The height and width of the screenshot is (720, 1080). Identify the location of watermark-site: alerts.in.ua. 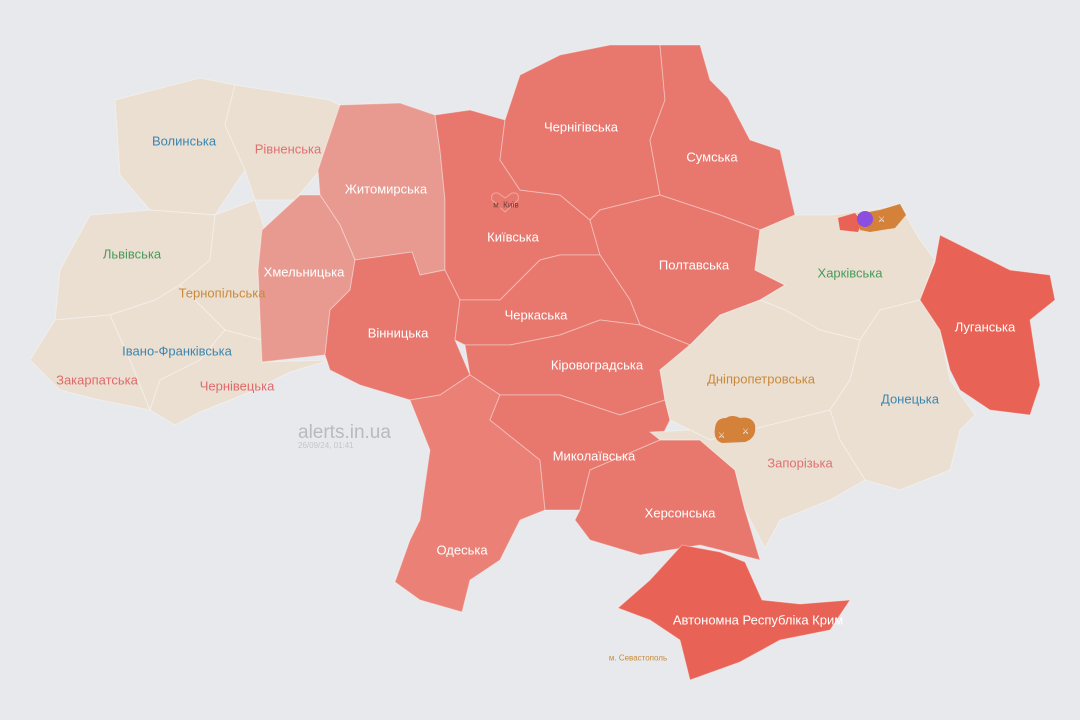
(344, 432).